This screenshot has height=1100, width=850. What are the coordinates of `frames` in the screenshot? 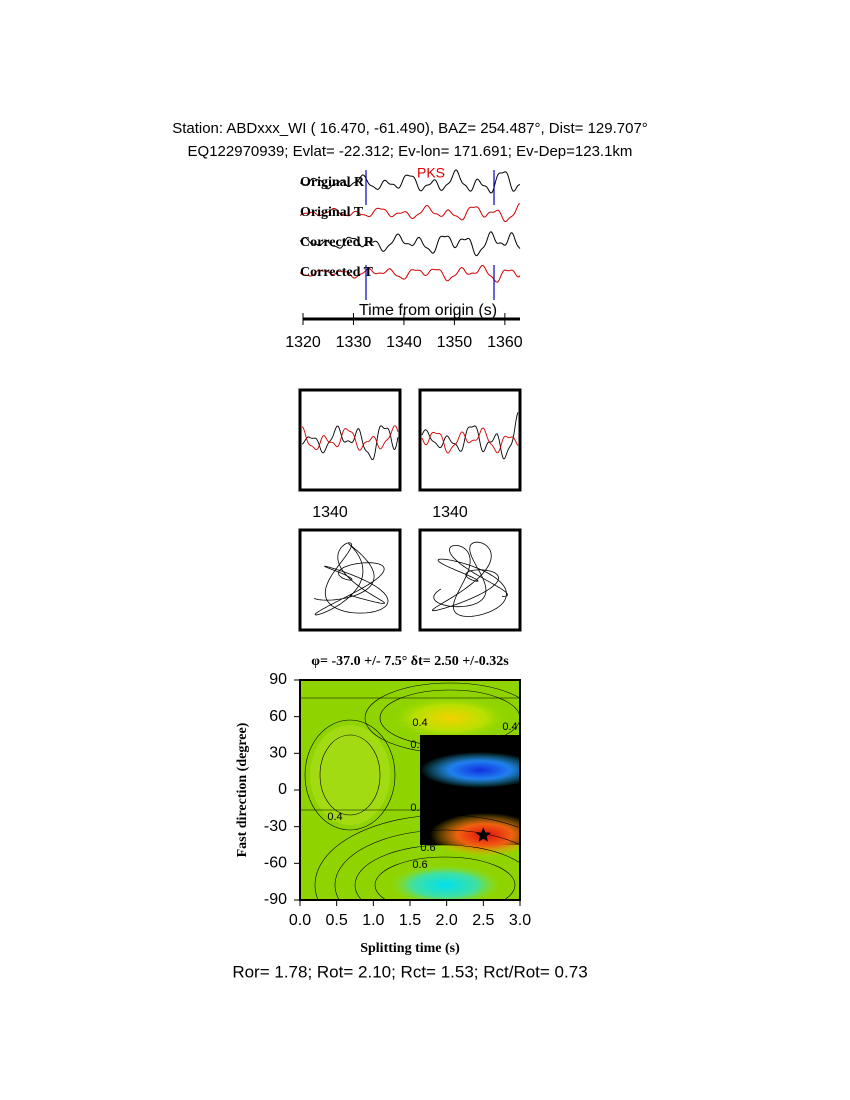 It's located at (410, 510).